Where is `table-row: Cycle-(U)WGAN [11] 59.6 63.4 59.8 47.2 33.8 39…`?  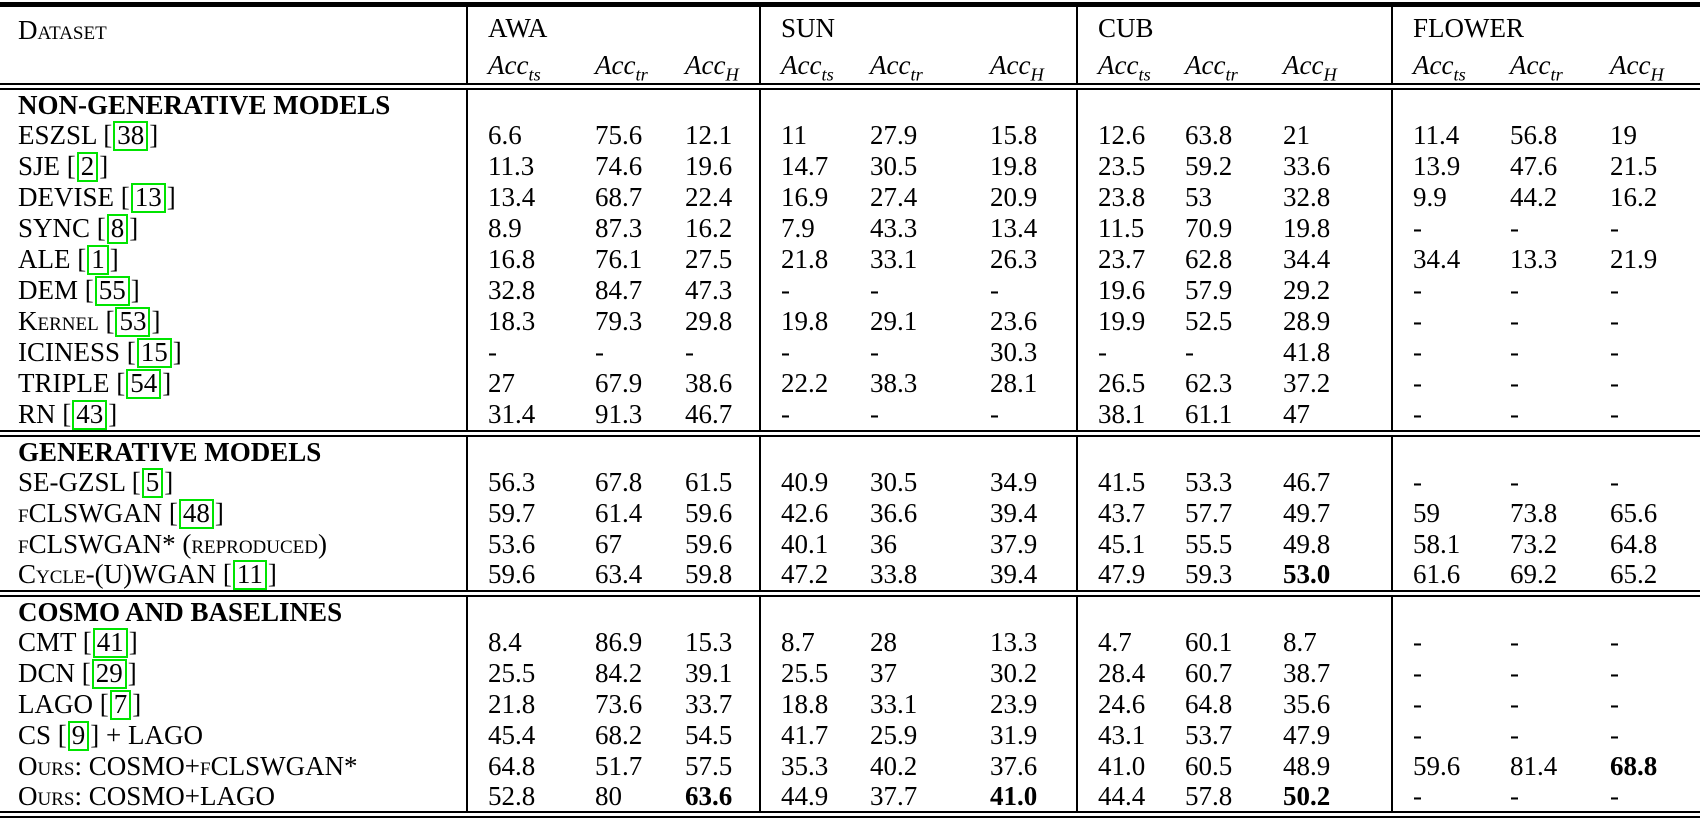 table-row: Cycle-(U)WGAN [11] 59.6 63.4 59.8 47.2 33.8 39… is located at coordinates (850, 576).